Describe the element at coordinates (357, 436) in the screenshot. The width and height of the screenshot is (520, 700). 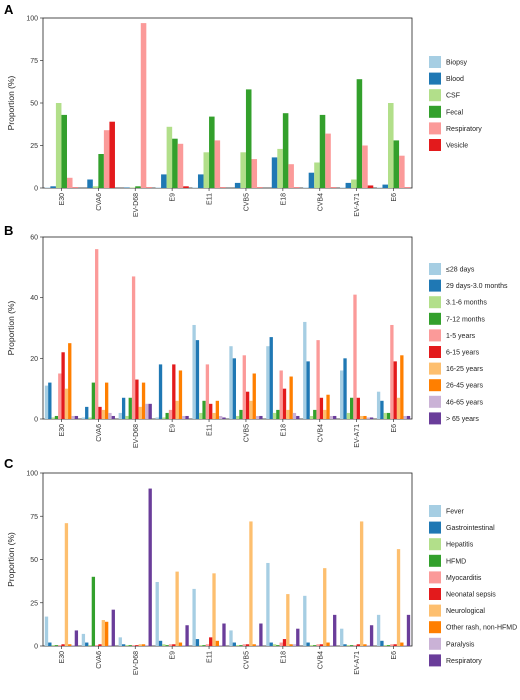
I see `x-tick-label: EV-A71` at that location.